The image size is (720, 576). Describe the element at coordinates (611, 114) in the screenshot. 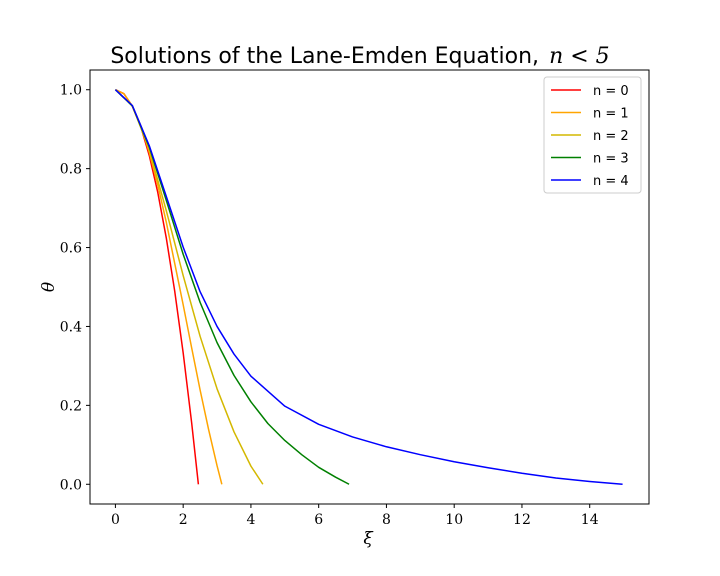

I see `legend-label: n = 1` at that location.